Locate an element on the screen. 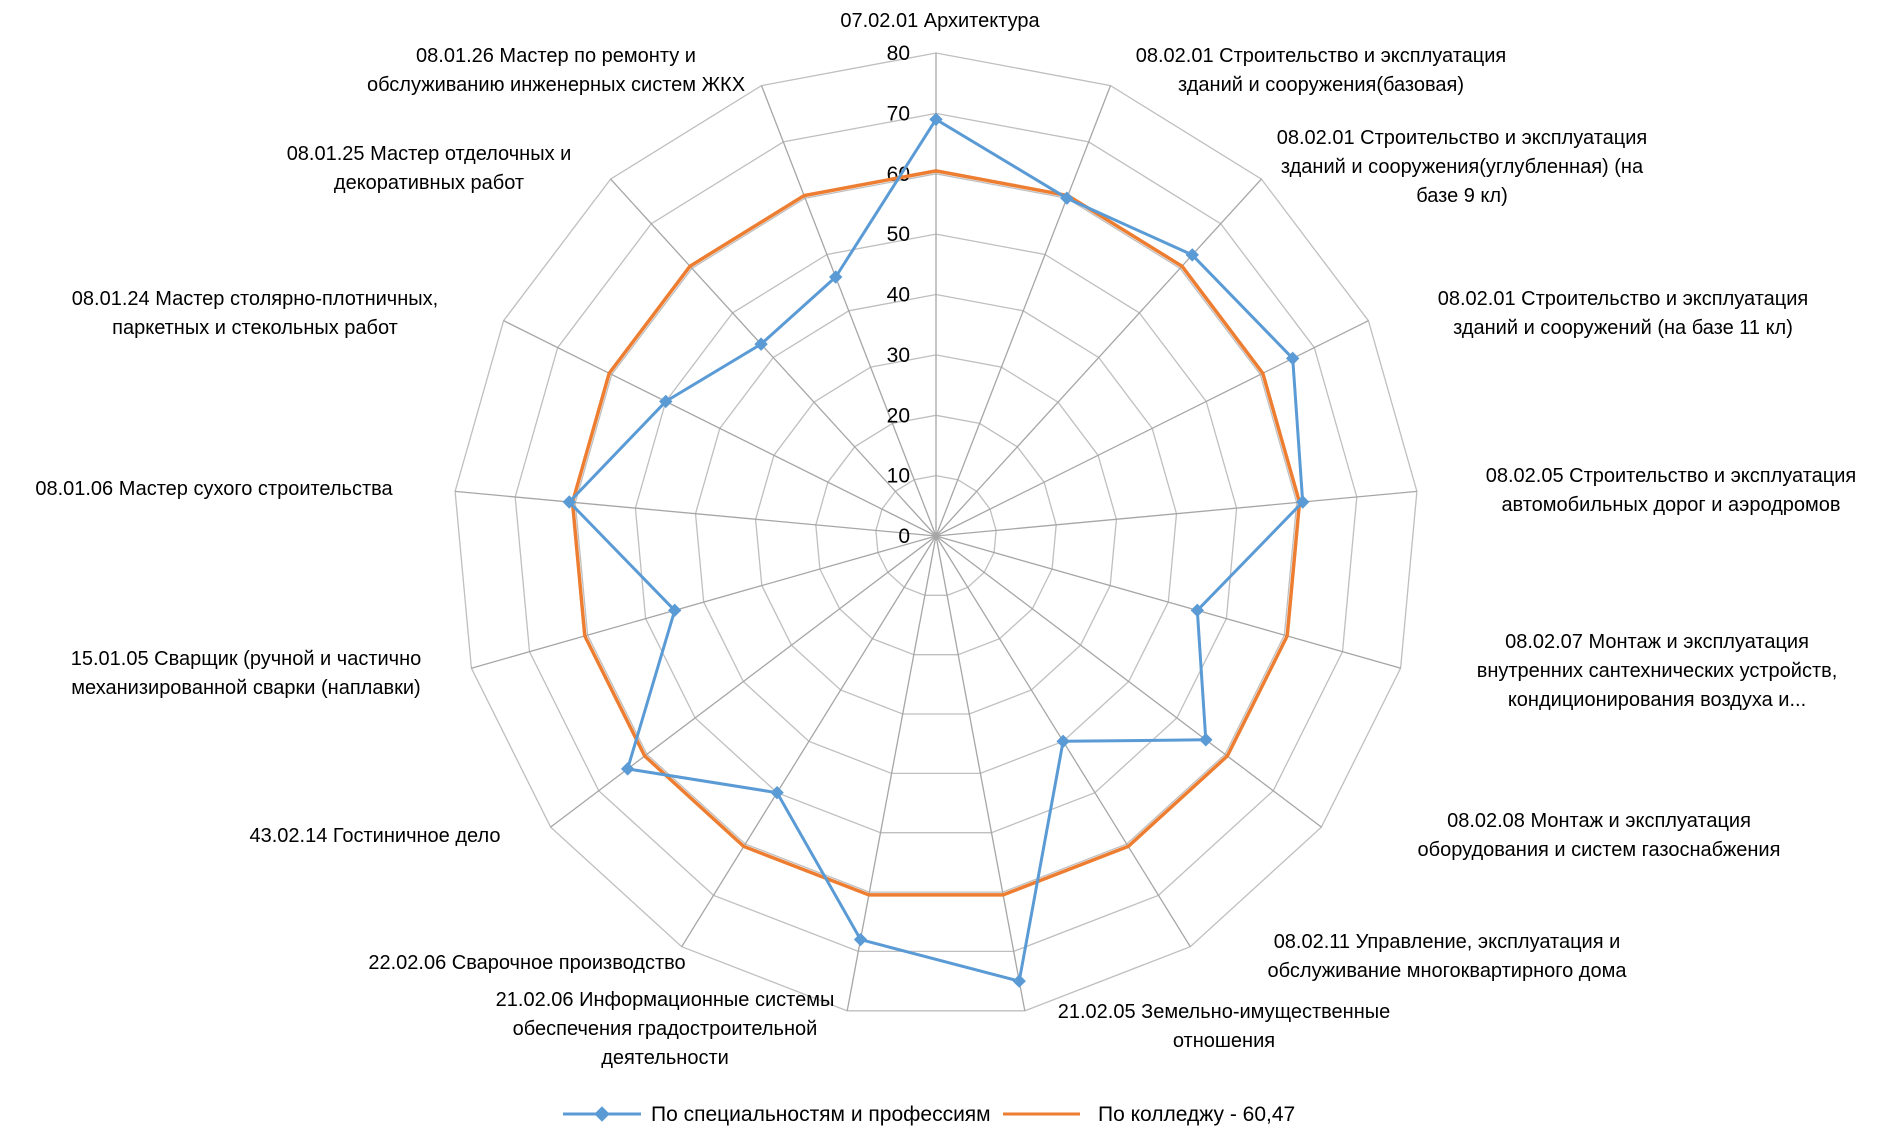 This screenshot has width=1892, height=1136. legend-label-series-1: По специальностям и профессиям is located at coordinates (821, 1114).